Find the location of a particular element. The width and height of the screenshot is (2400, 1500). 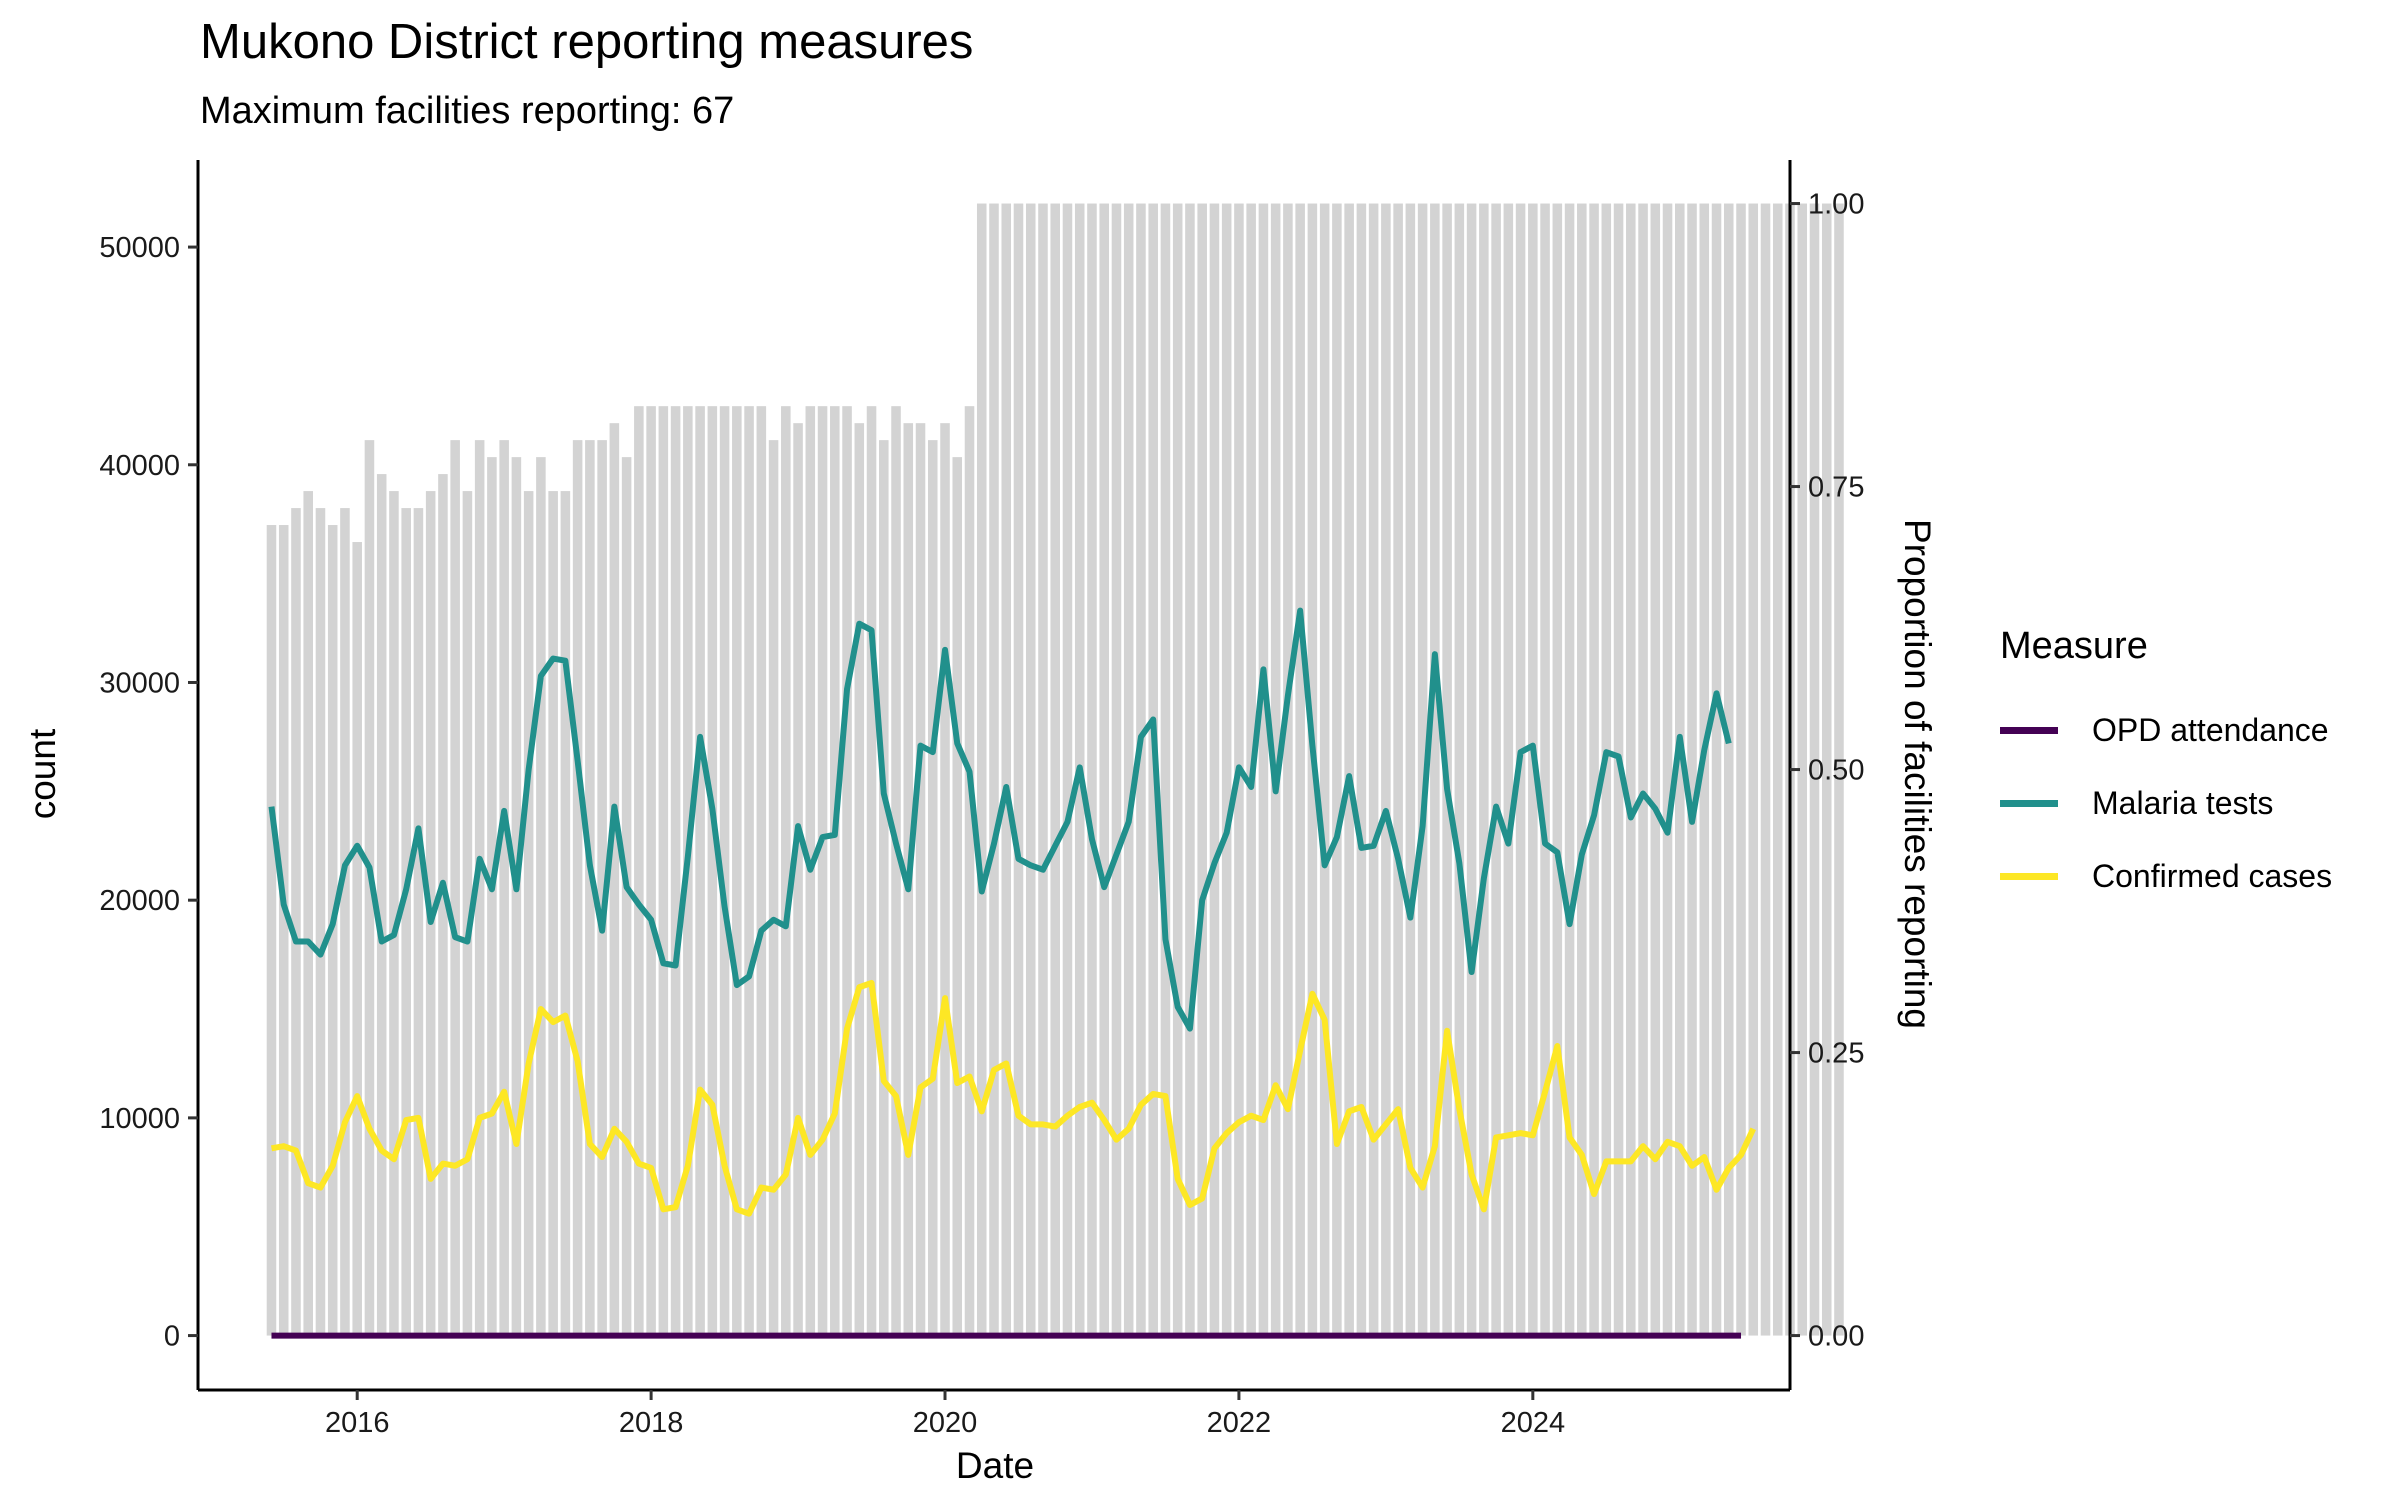

legend-key-malaria-tests is located at coordinates (2029, 803).